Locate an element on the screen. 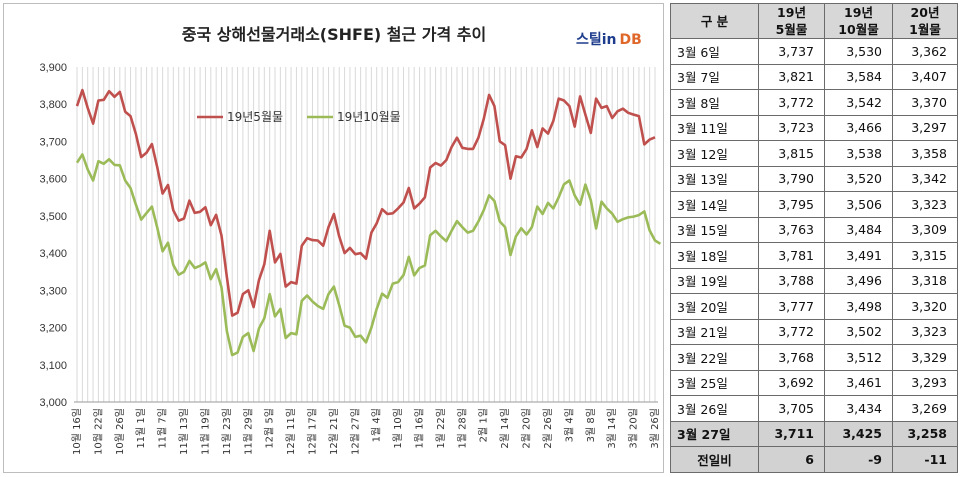  table-row-change: 전일비 6 -9 -11 is located at coordinates (814, 459).